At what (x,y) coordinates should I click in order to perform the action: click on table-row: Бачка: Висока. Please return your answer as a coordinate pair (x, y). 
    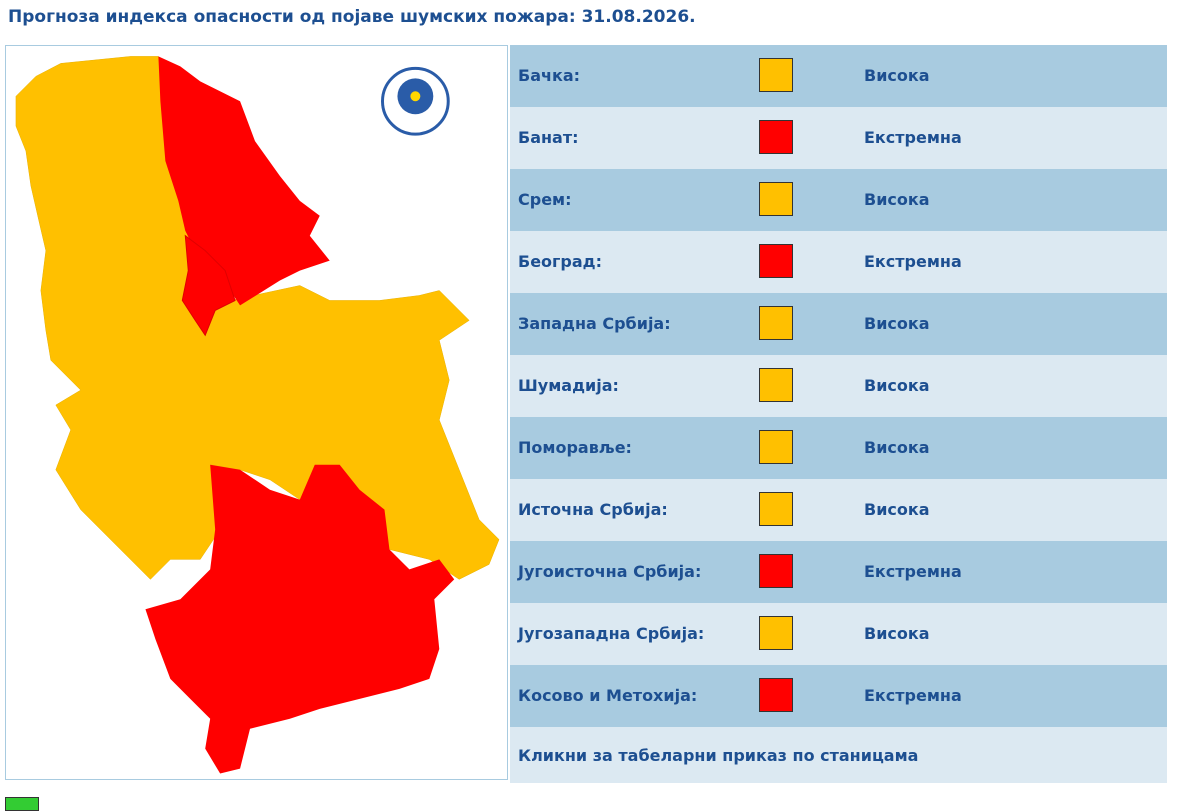
    Looking at the image, I should click on (838, 76).